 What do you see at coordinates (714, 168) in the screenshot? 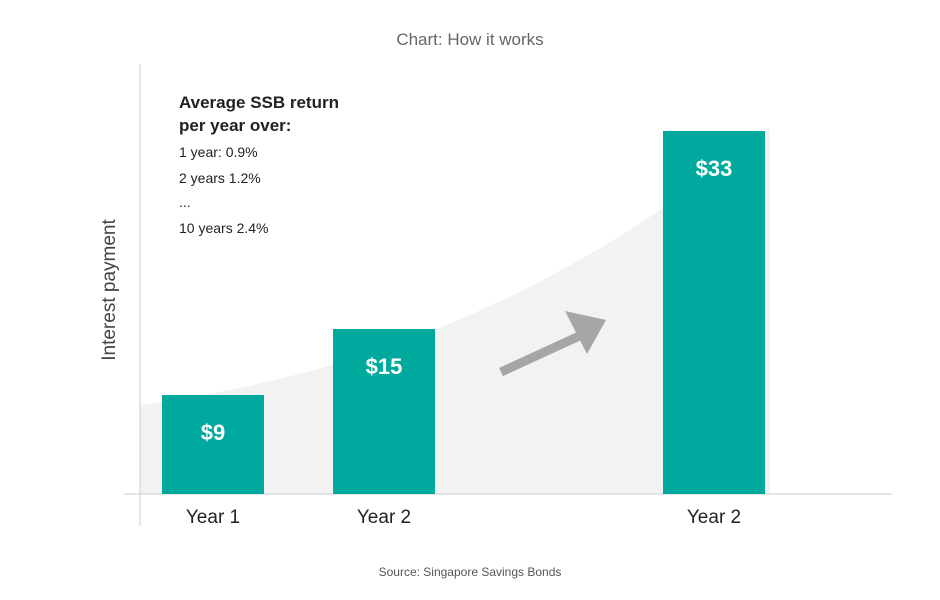
I see `bar-value-label-3: $33` at bounding box center [714, 168].